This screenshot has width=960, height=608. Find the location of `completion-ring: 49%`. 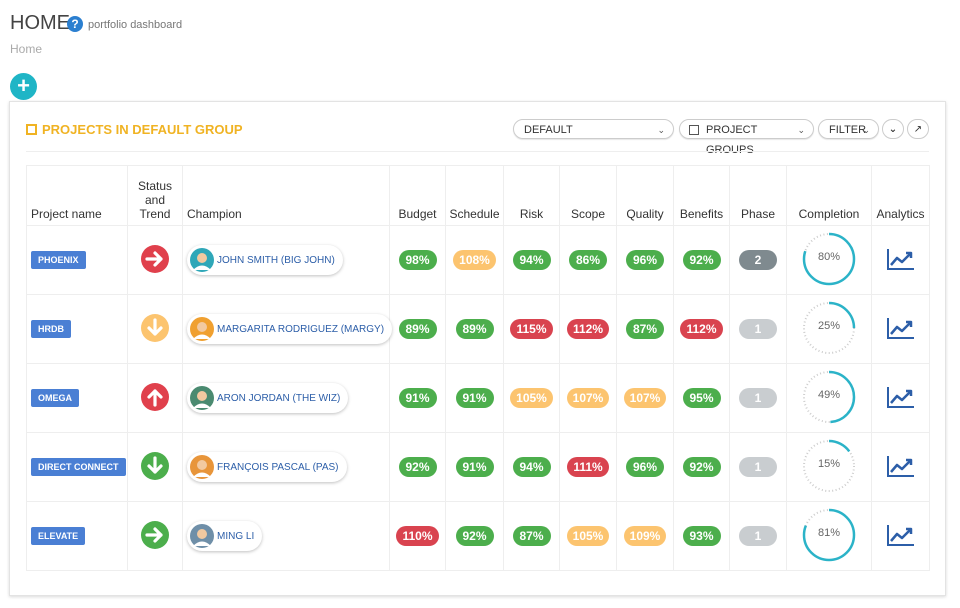

completion-ring: 49% is located at coordinates (829, 397).